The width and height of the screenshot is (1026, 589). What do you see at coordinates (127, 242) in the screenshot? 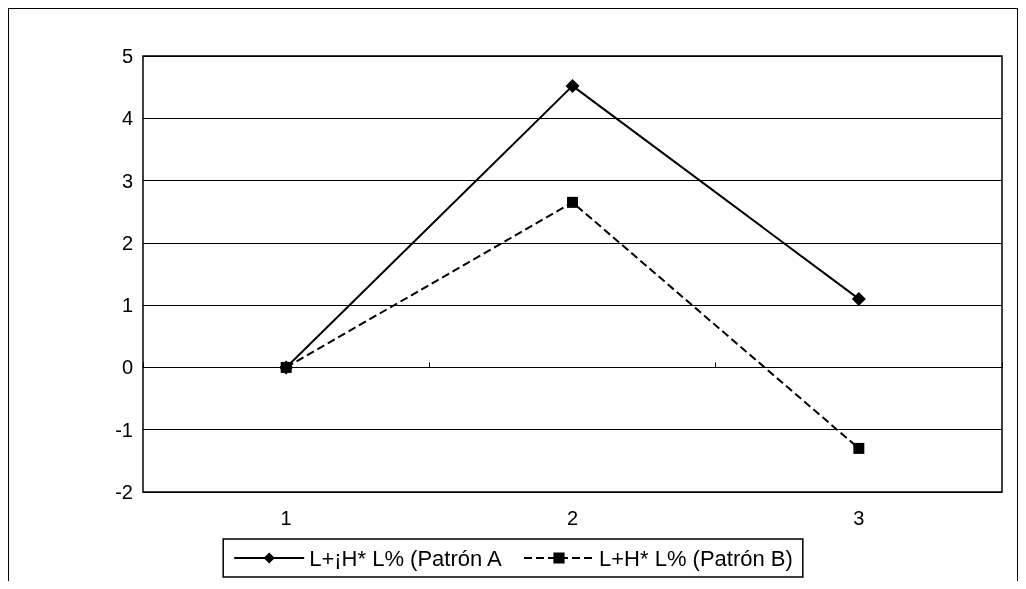
I see `y-tick-label: 2` at bounding box center [127, 242].